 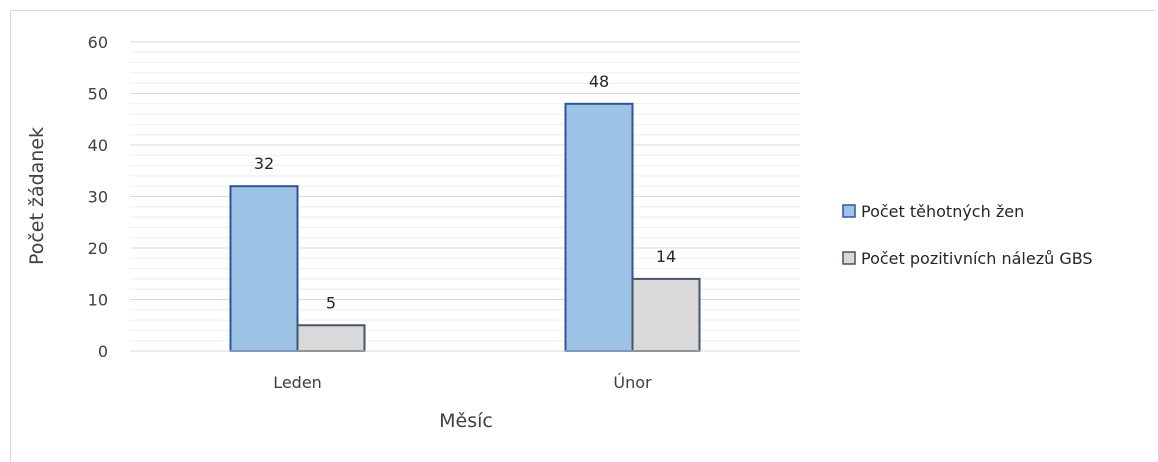 What do you see at coordinates (331, 302) in the screenshot?
I see `data-label: 5` at bounding box center [331, 302].